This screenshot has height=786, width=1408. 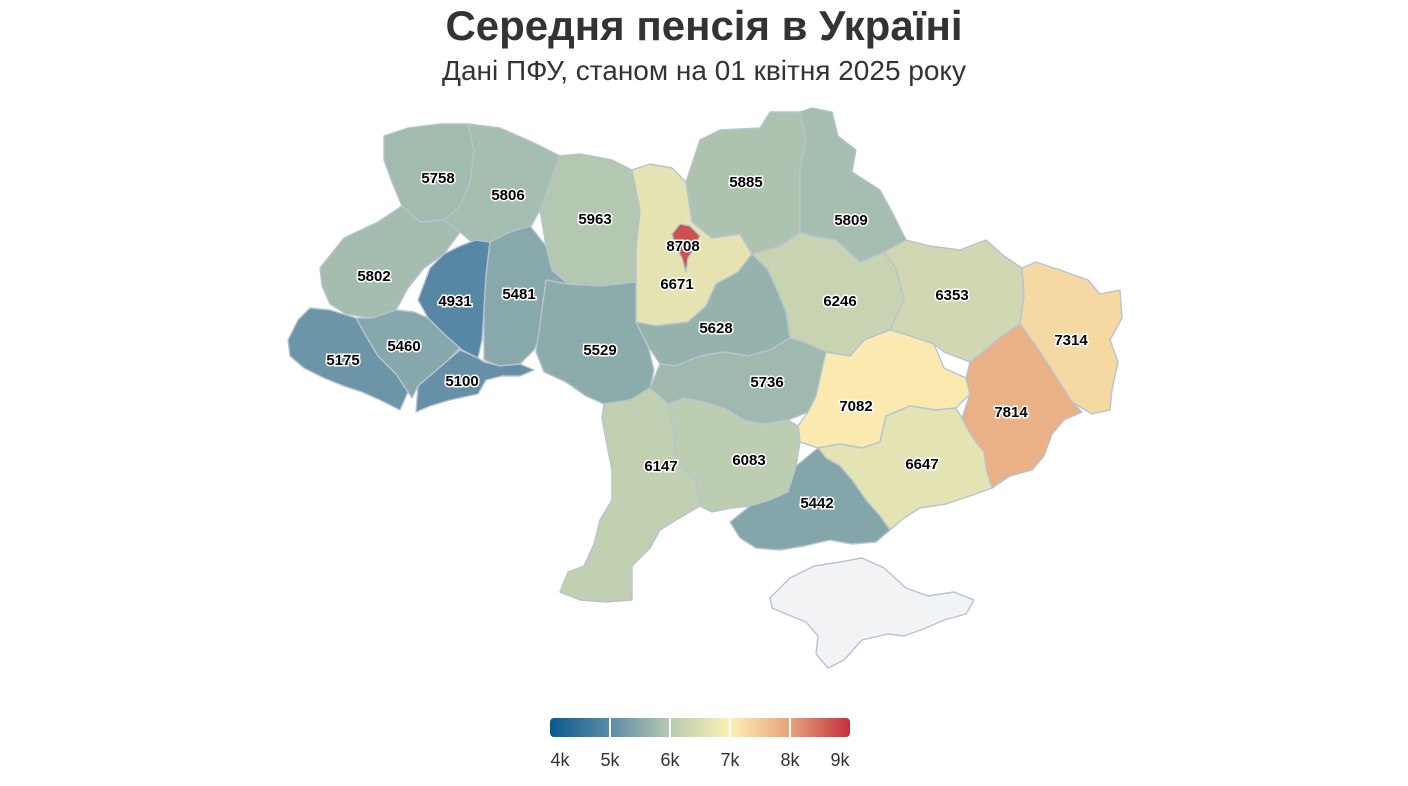 What do you see at coordinates (560, 760) in the screenshot?
I see `legend-tick-label: 4k` at bounding box center [560, 760].